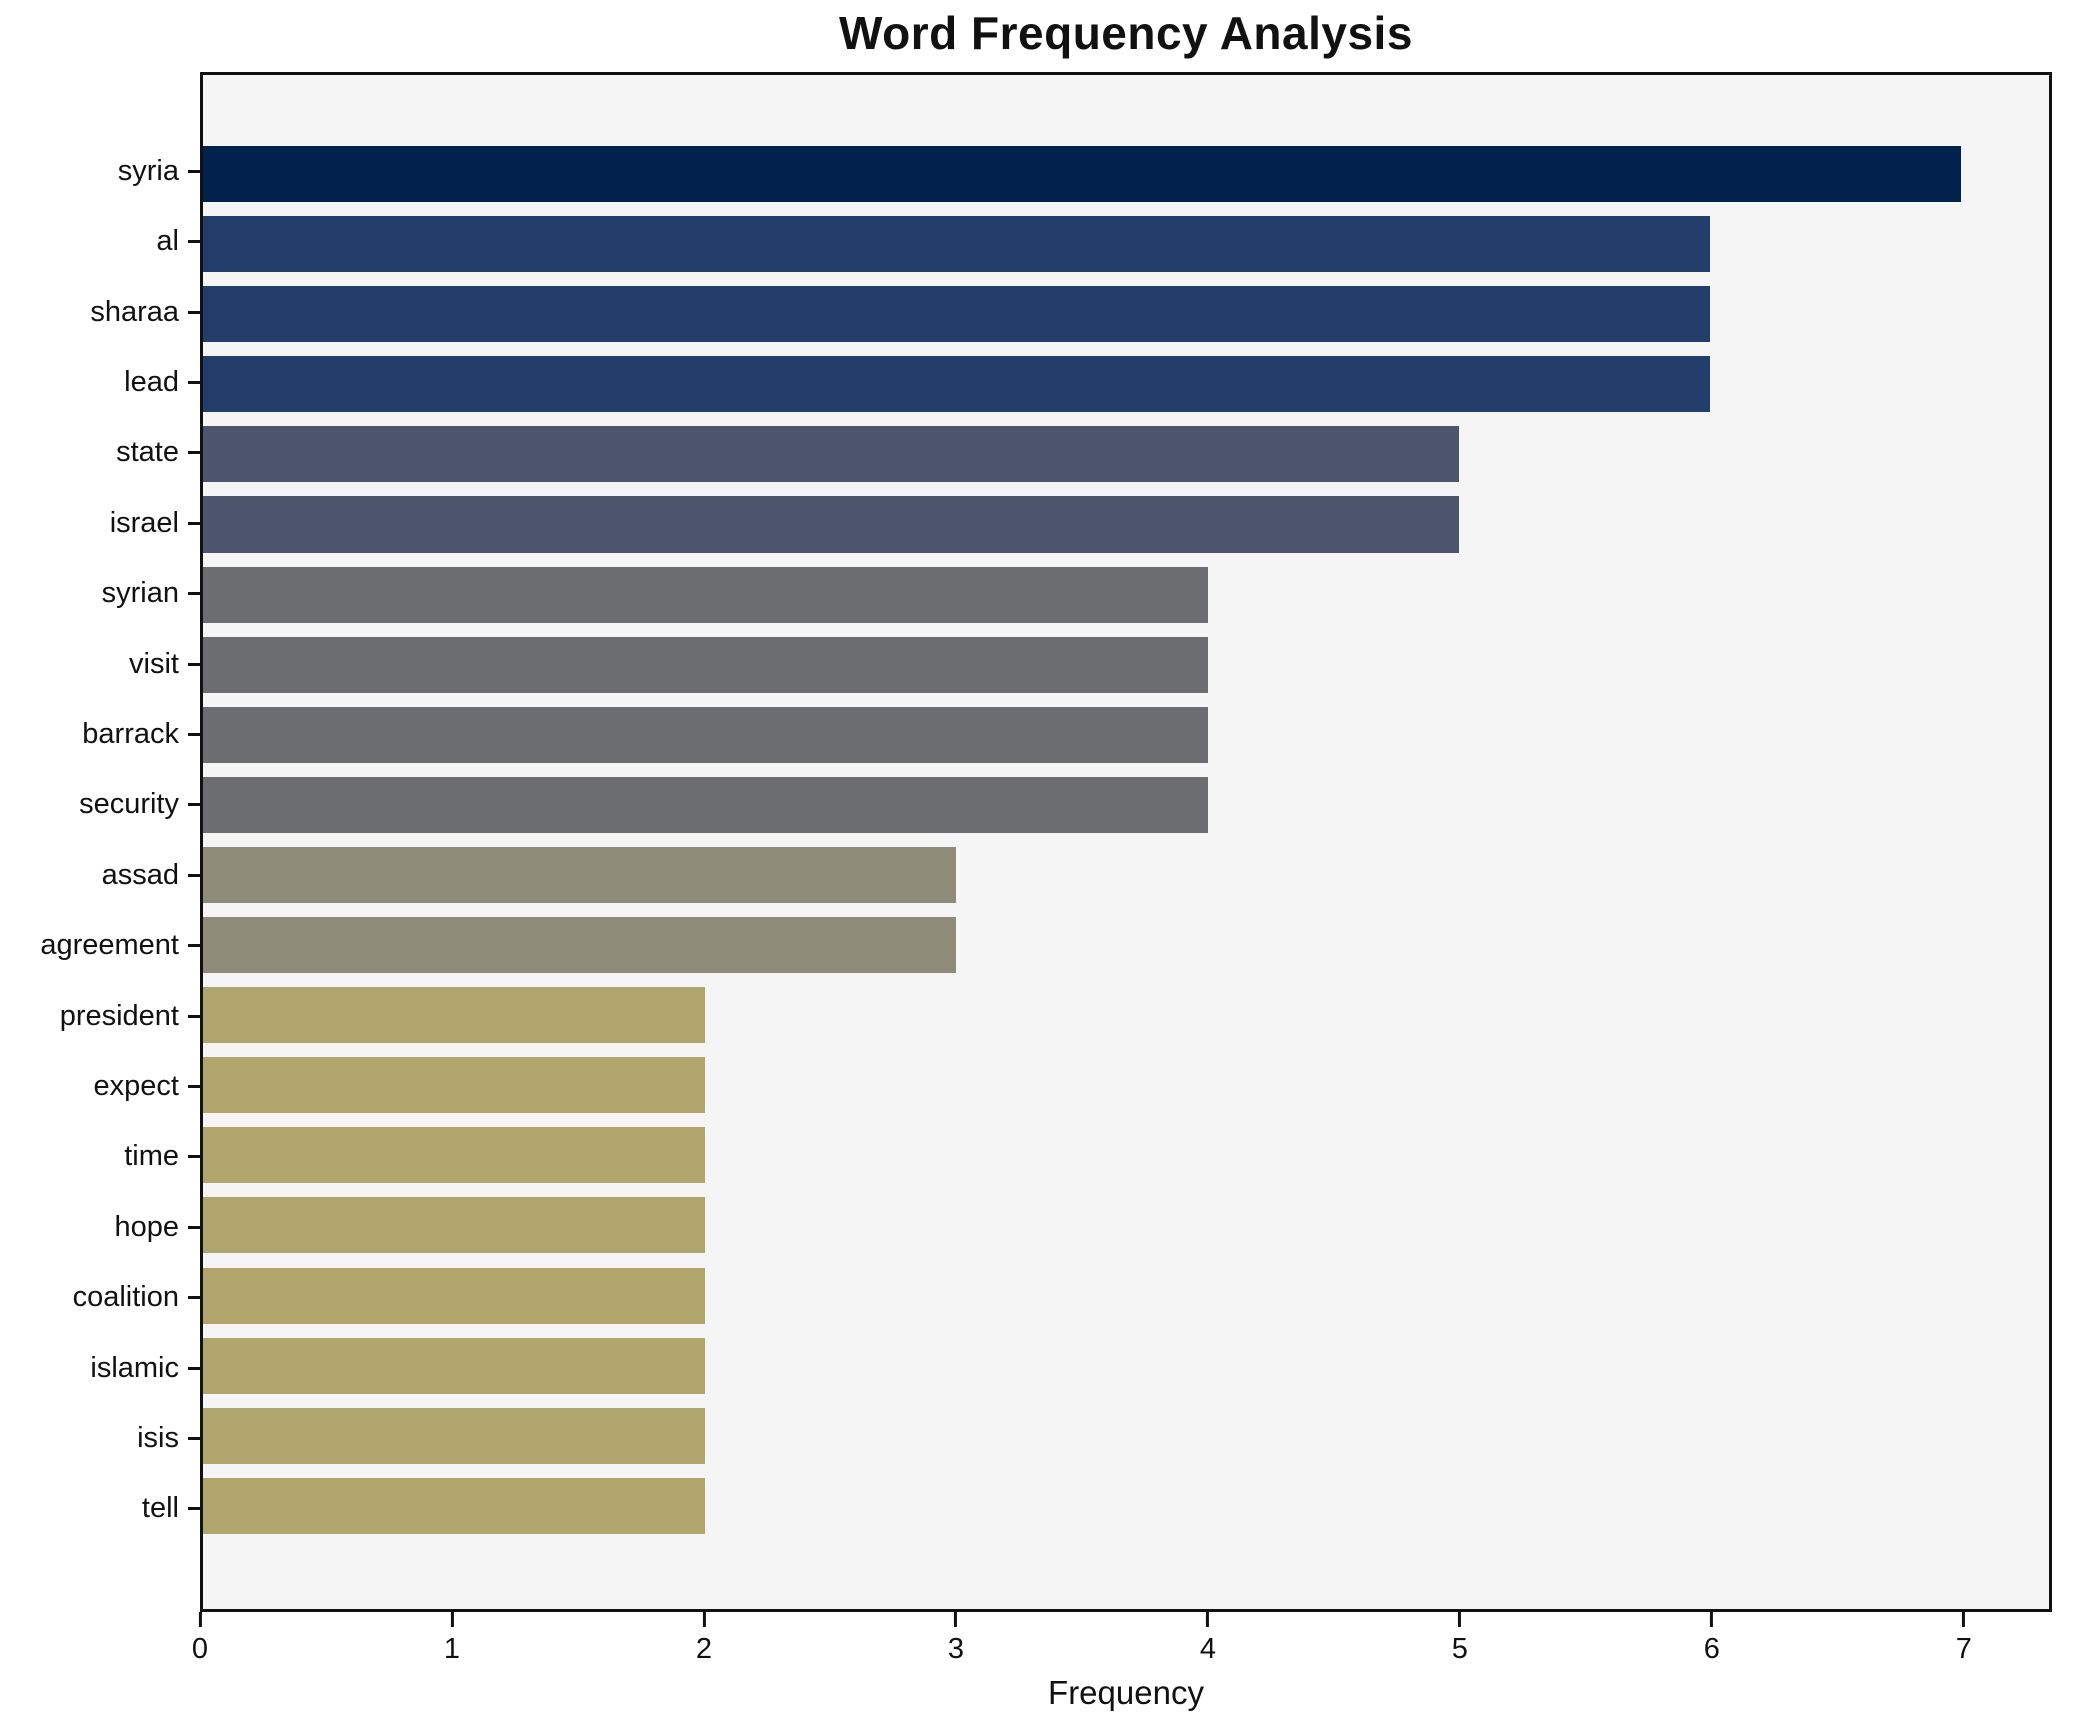 This screenshot has width=2079, height=1722. I want to click on x-tick-3: 3, so click(956, 1639).